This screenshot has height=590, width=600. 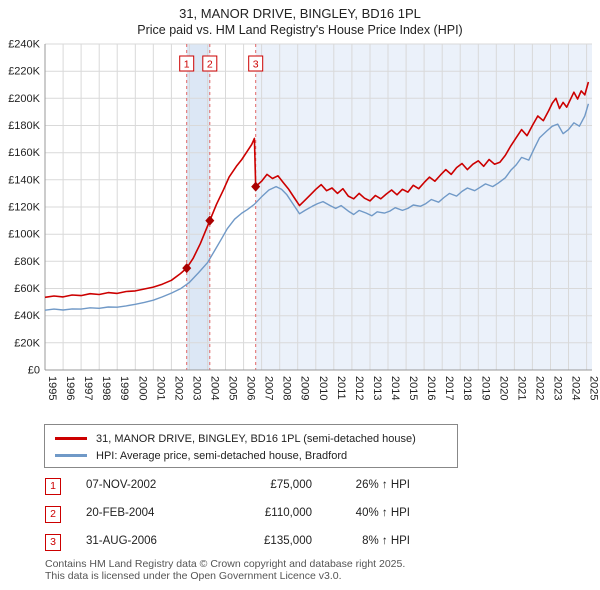 I want to click on x-tick-label: 2004, so click(x=215, y=388).